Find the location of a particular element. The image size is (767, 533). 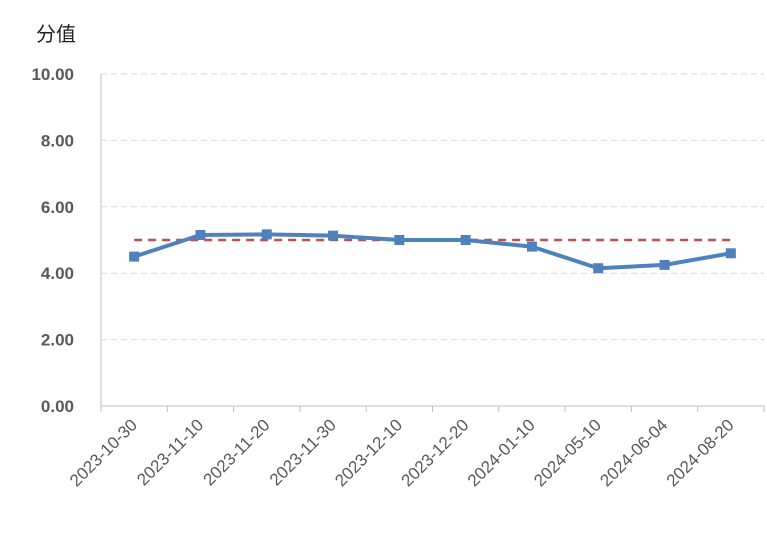

x-tick-label: 2023-12-10 is located at coordinates (368, 452).